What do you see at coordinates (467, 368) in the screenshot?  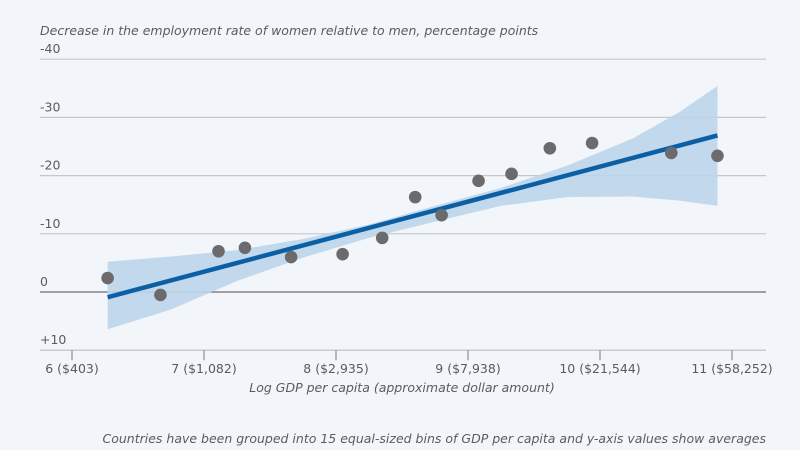 I see `x-tick-label: 9 ($7,938)` at bounding box center [467, 368].